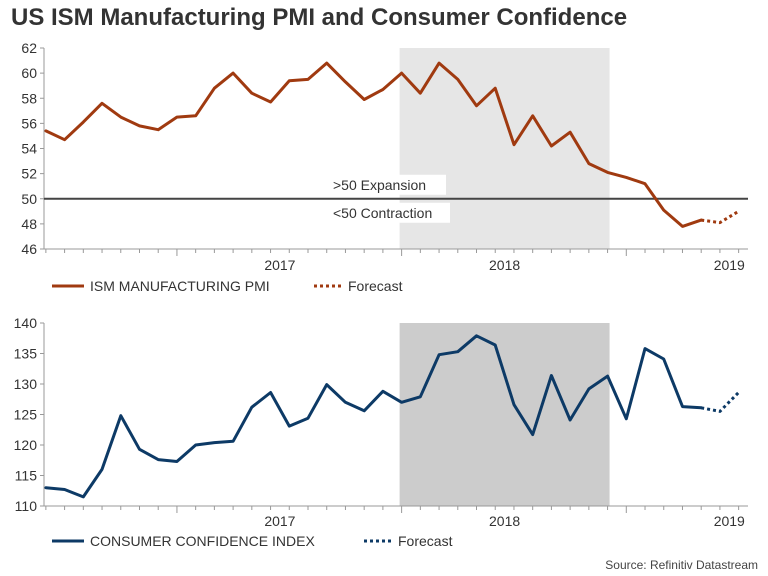  What do you see at coordinates (504, 414) in the screenshot?
I see `cci-shaded-period` at bounding box center [504, 414].